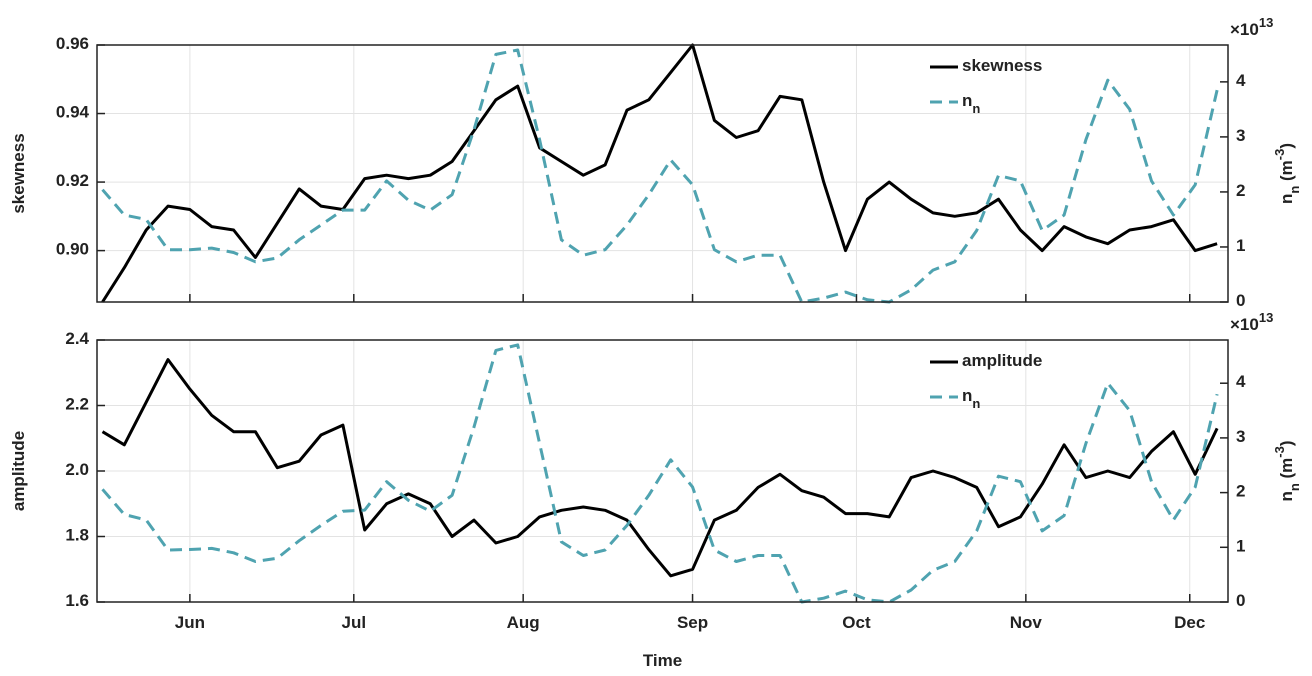 This screenshot has width=1312, height=676. I want to click on y-tick-label: 0.96, so click(72, 43).